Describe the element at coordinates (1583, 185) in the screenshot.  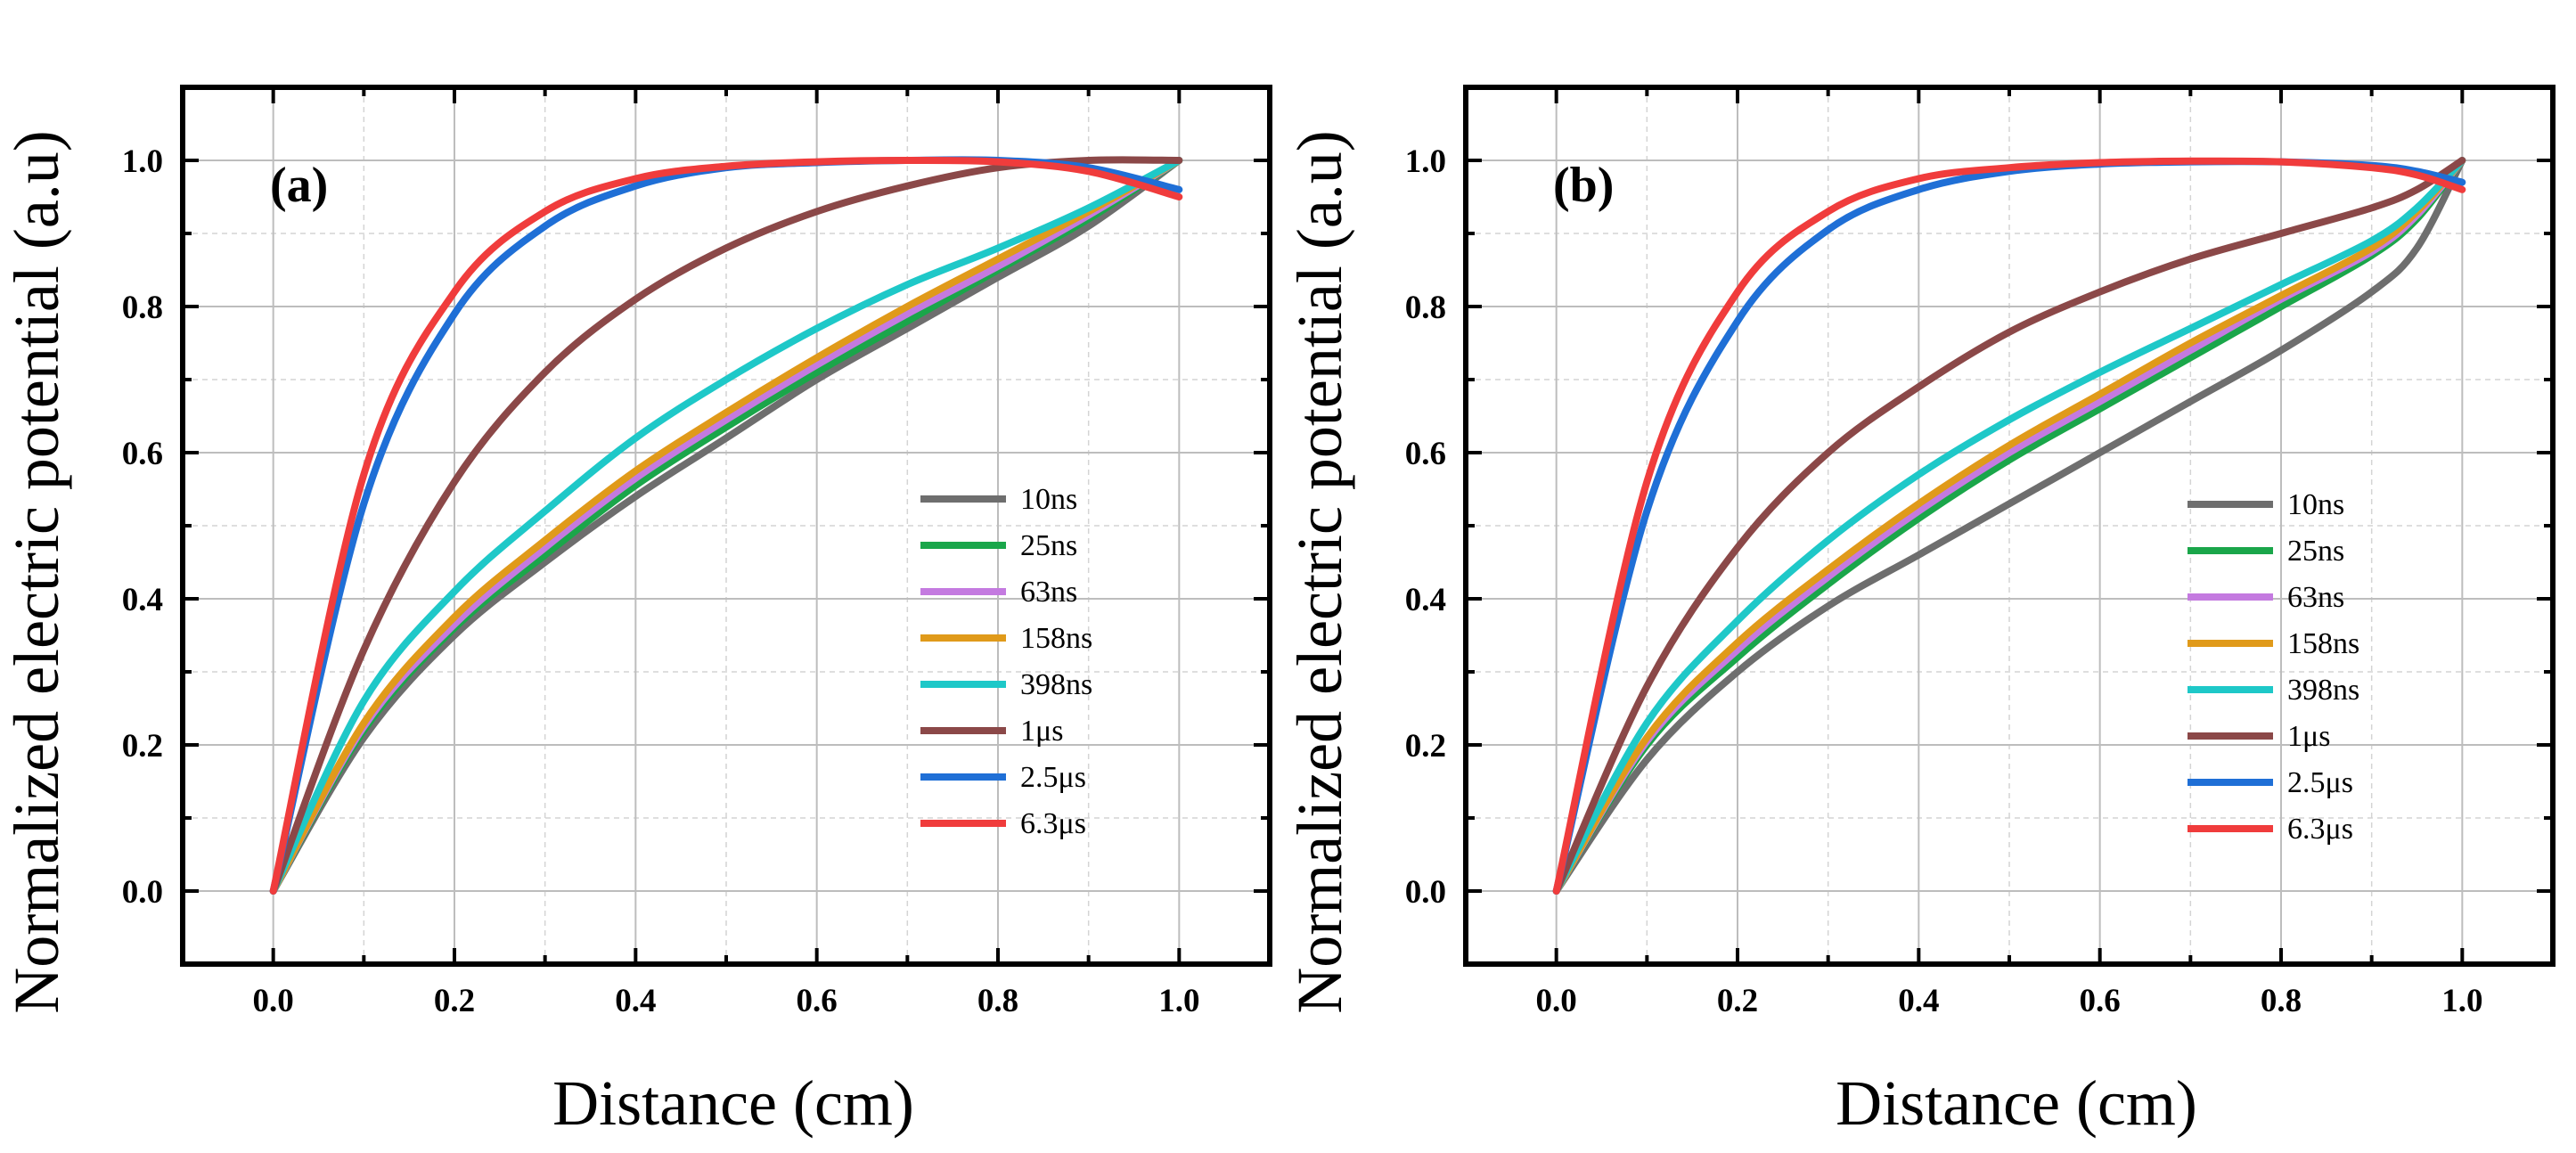
I see `panel-label: (b)` at that location.